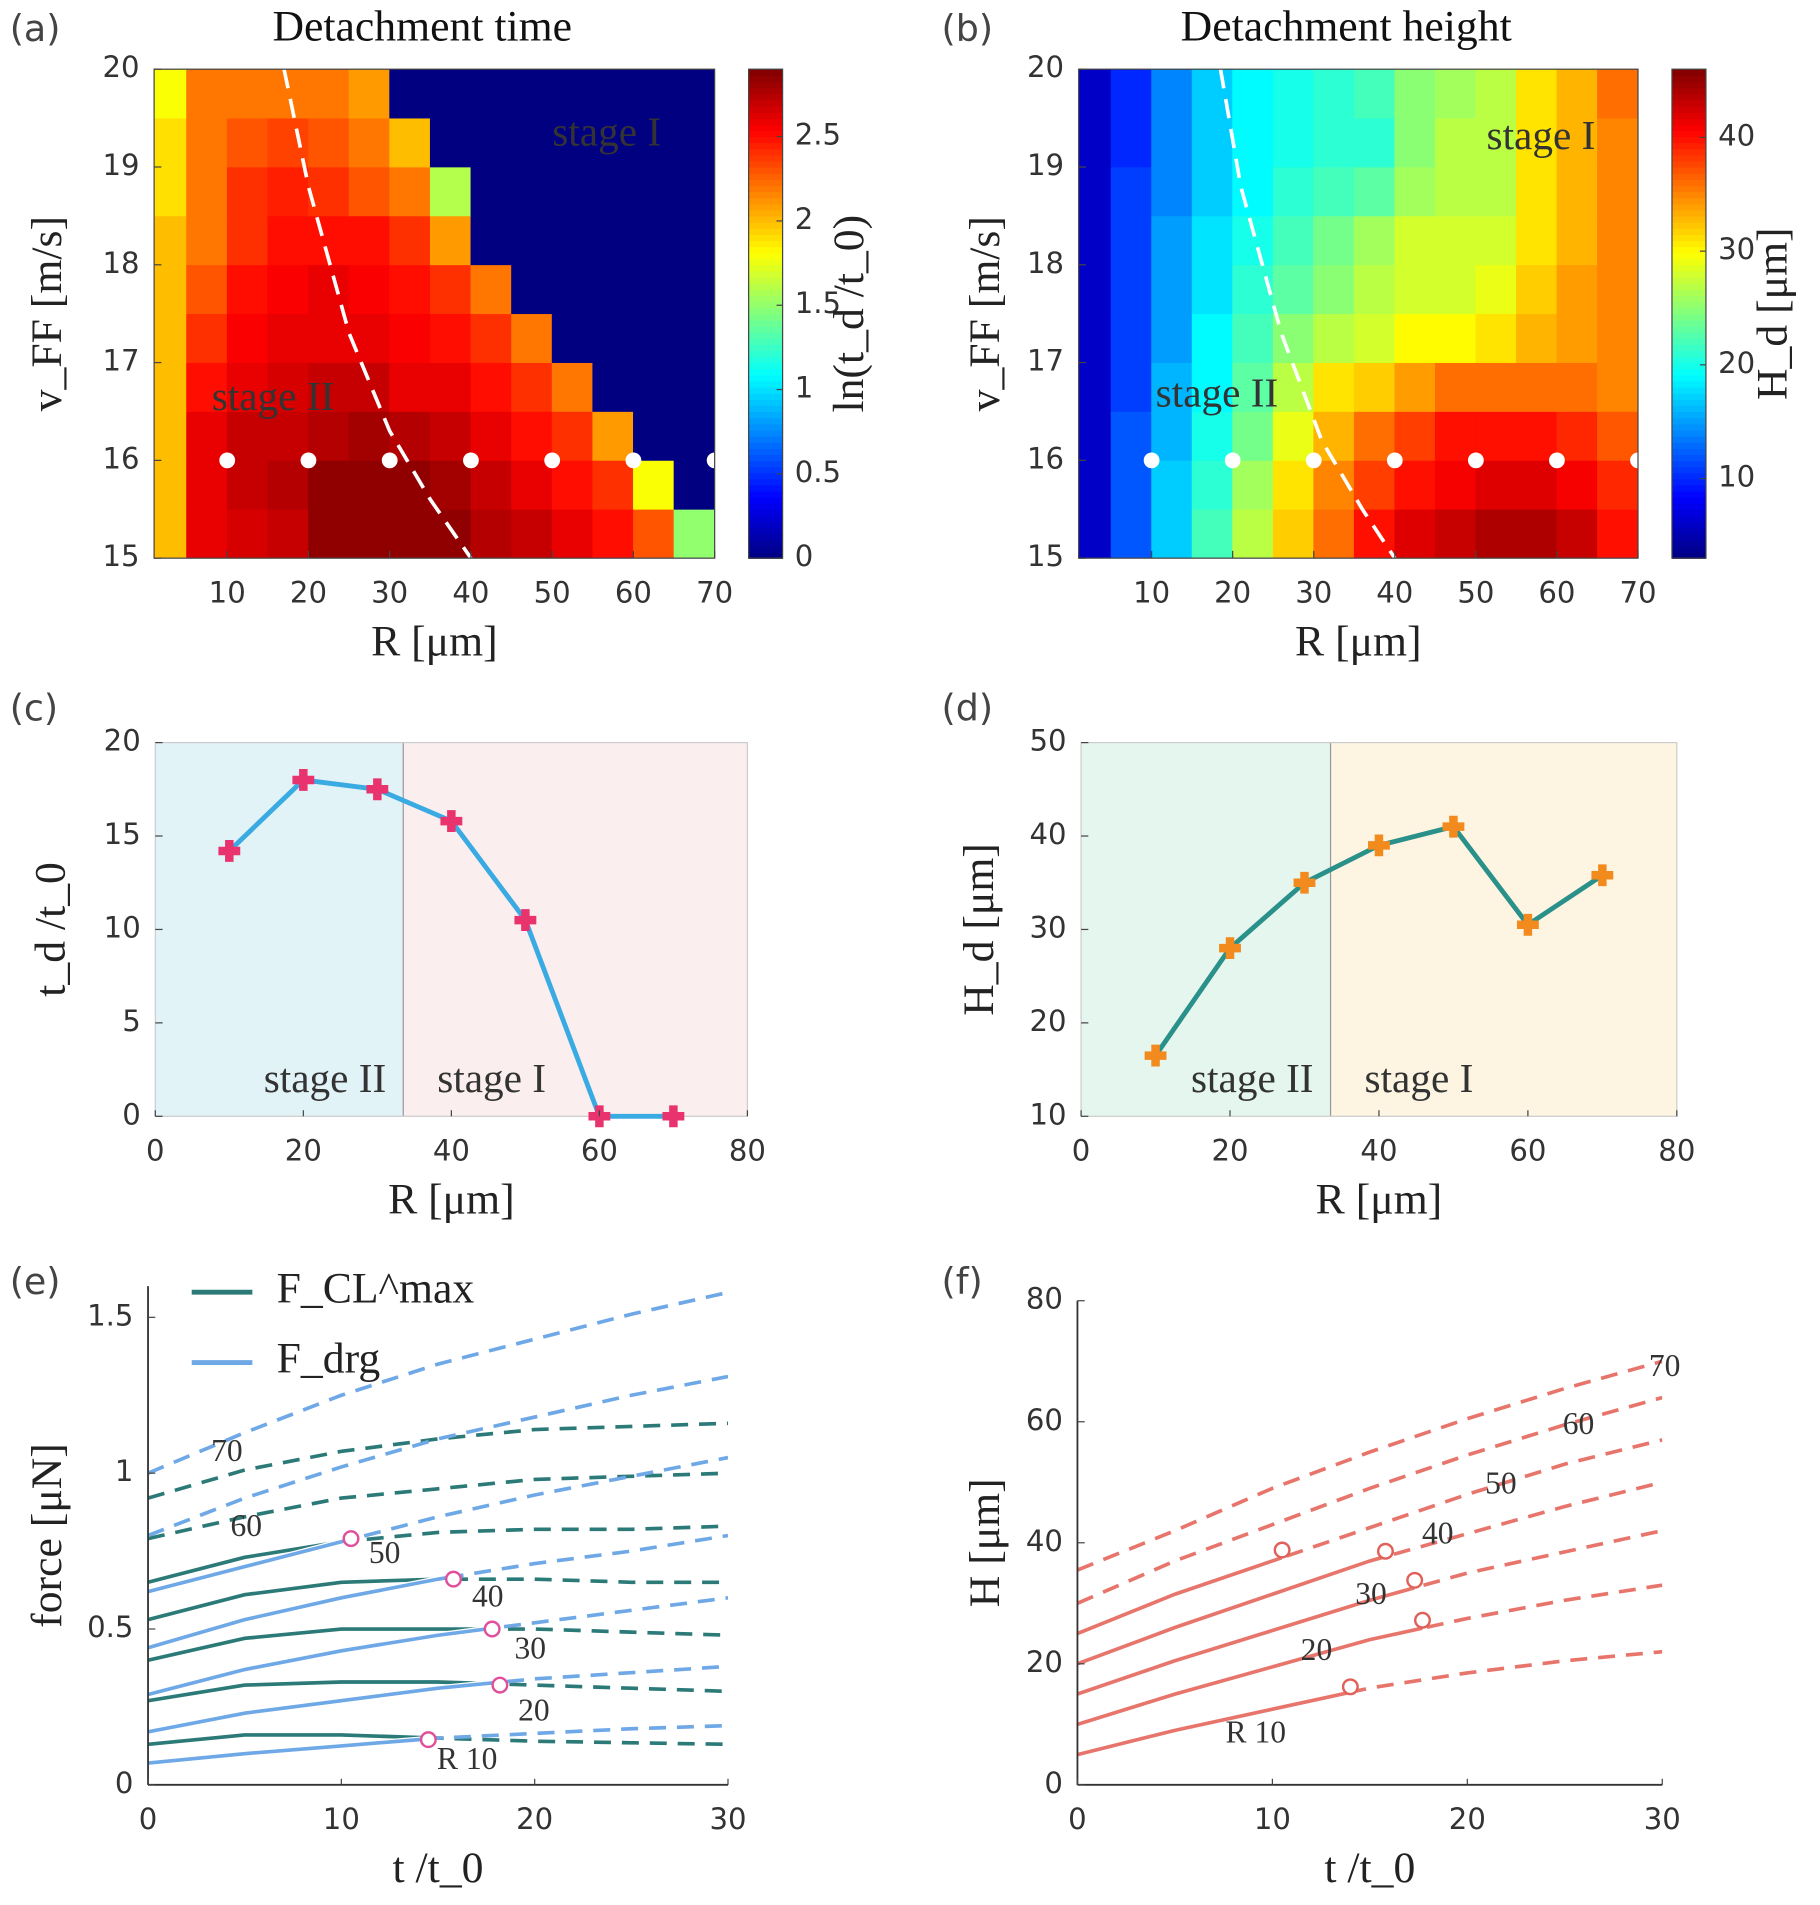  What do you see at coordinates (1370, 1500) in the screenshot?
I see `curve-dashed` at bounding box center [1370, 1500].